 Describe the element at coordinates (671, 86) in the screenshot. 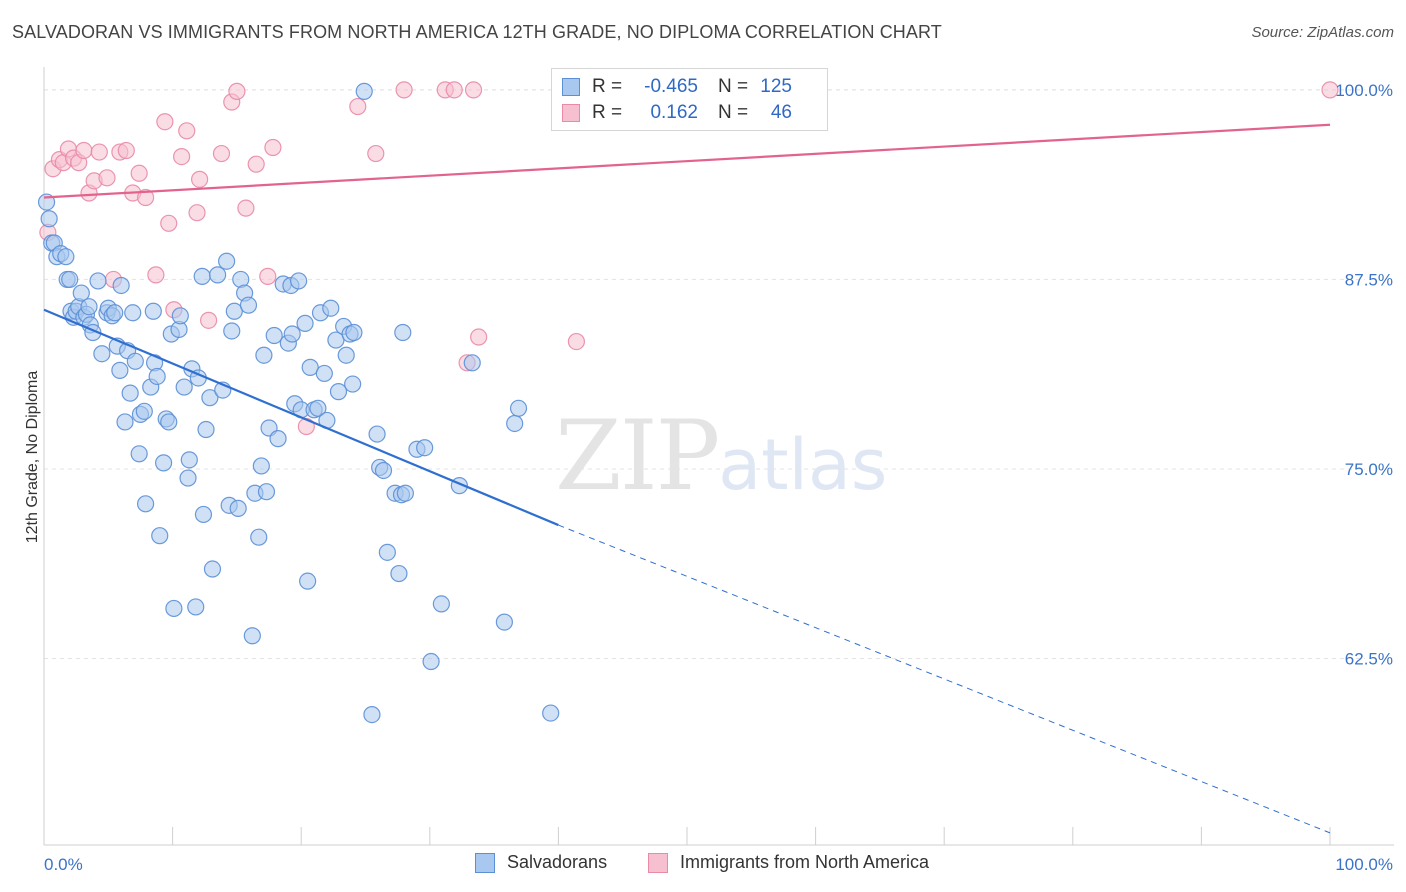

I see `r-value: -0.465` at that location.